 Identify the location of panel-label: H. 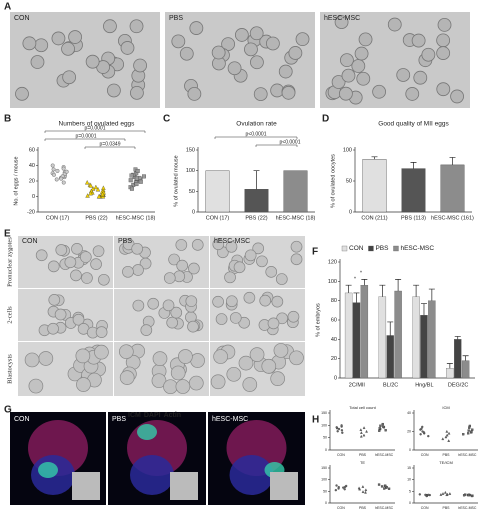
(315, 420).